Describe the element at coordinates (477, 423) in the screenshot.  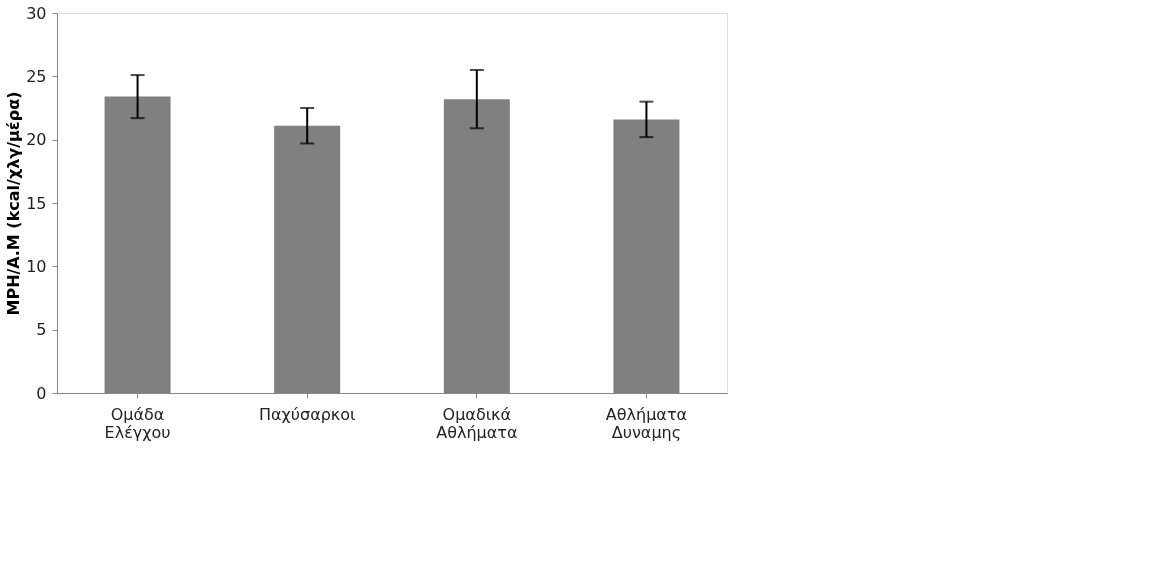
I see `x-tick-label: Ομαδικά Αθλήματα` at that location.